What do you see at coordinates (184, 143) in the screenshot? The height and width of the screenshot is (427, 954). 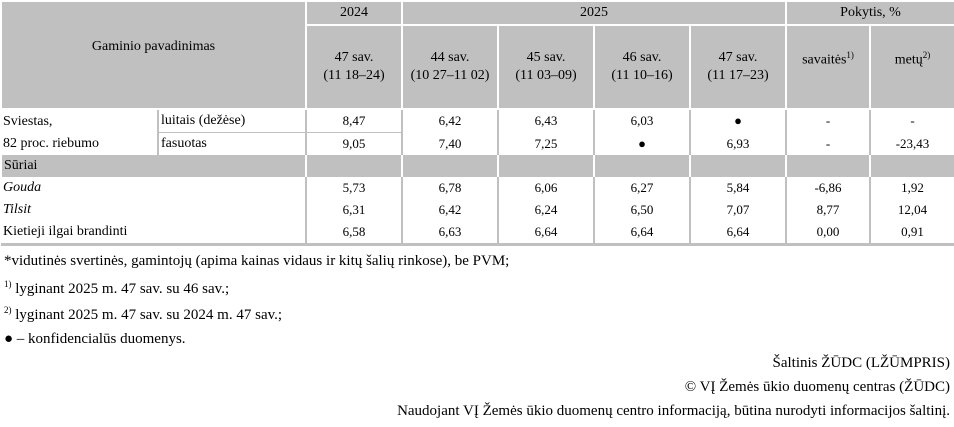 I see `row-label: fasuotas` at bounding box center [184, 143].